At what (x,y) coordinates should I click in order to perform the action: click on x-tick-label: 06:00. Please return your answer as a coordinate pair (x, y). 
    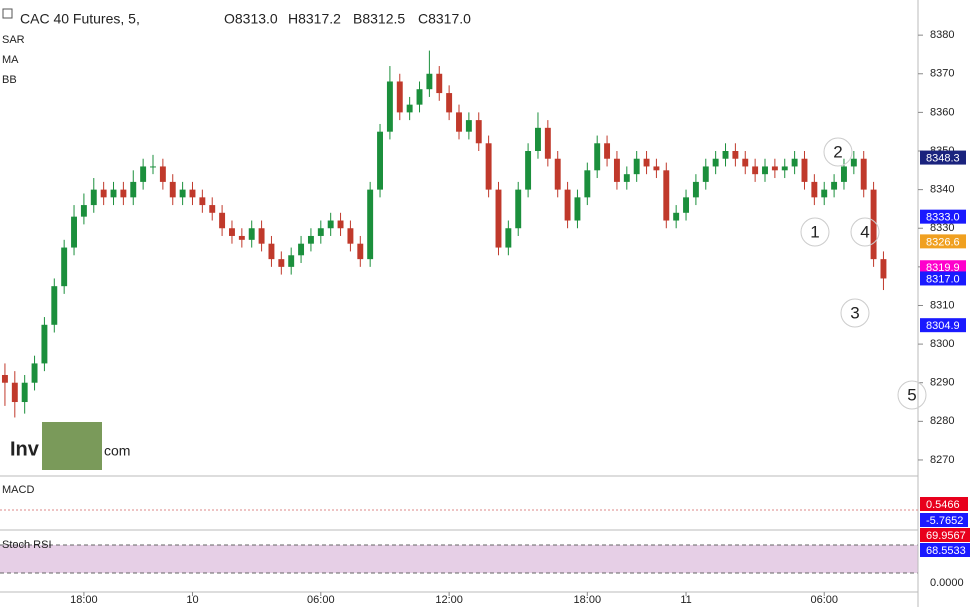
    Looking at the image, I should click on (824, 600).